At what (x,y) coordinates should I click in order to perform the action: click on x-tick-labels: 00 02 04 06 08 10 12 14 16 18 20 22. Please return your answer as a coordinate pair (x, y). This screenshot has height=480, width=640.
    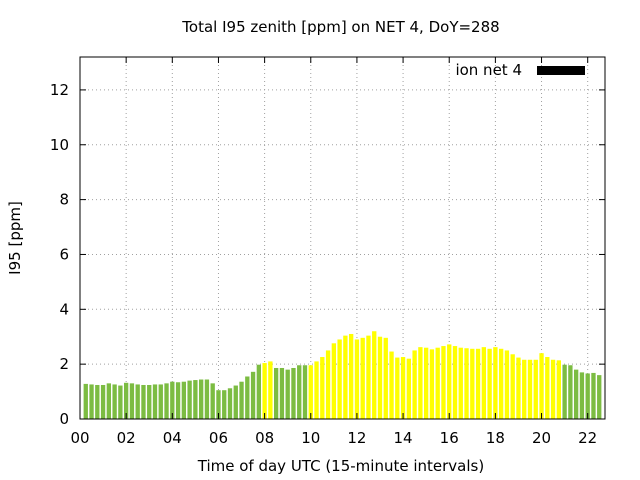
    Looking at the image, I should click on (333, 438).